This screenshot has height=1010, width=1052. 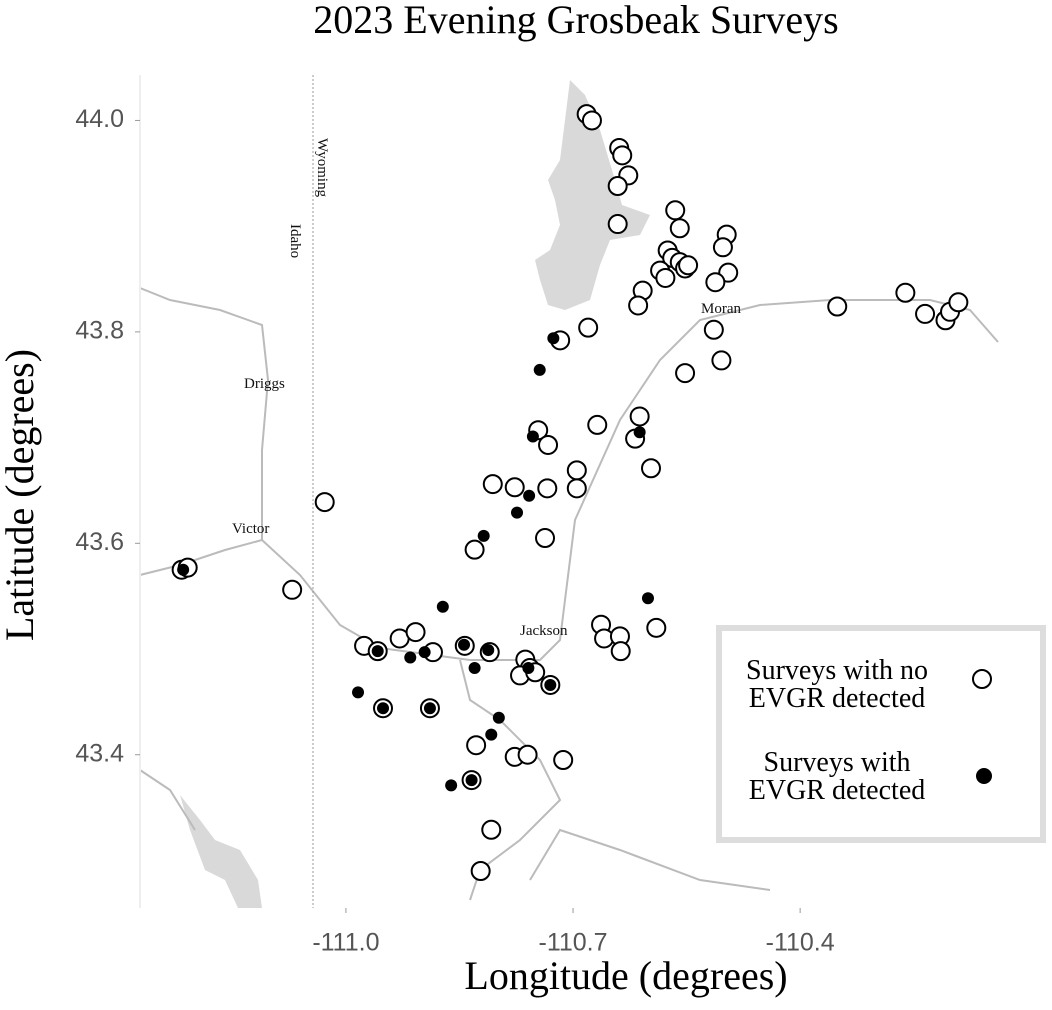 I want to click on legend-label: Surveys with EVGR detected, so click(x=837, y=776).